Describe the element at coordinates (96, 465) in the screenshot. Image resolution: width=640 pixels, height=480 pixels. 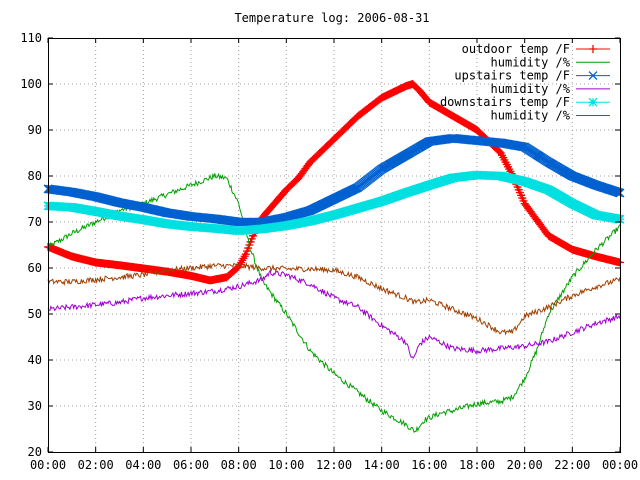
I see `x-tick-label: 02:00` at that location.